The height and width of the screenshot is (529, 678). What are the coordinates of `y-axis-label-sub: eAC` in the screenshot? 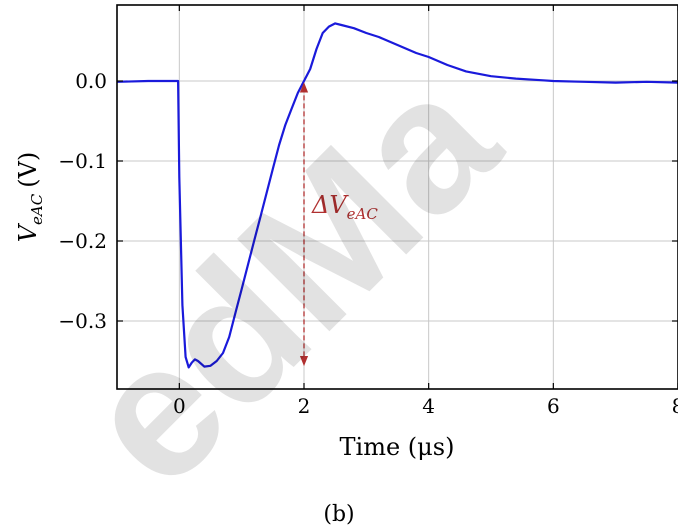 It's located at (37, 209).